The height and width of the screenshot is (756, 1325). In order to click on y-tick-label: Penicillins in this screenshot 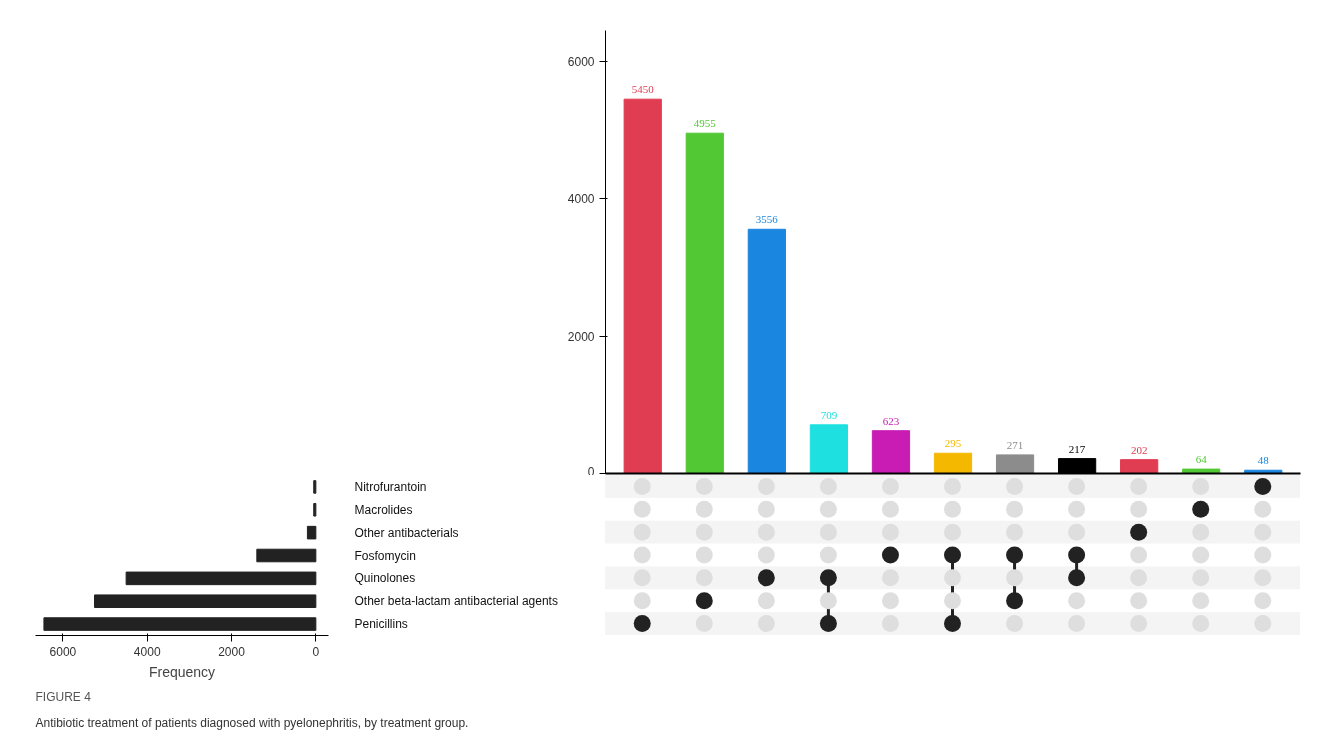, I will do `click(381, 624)`.